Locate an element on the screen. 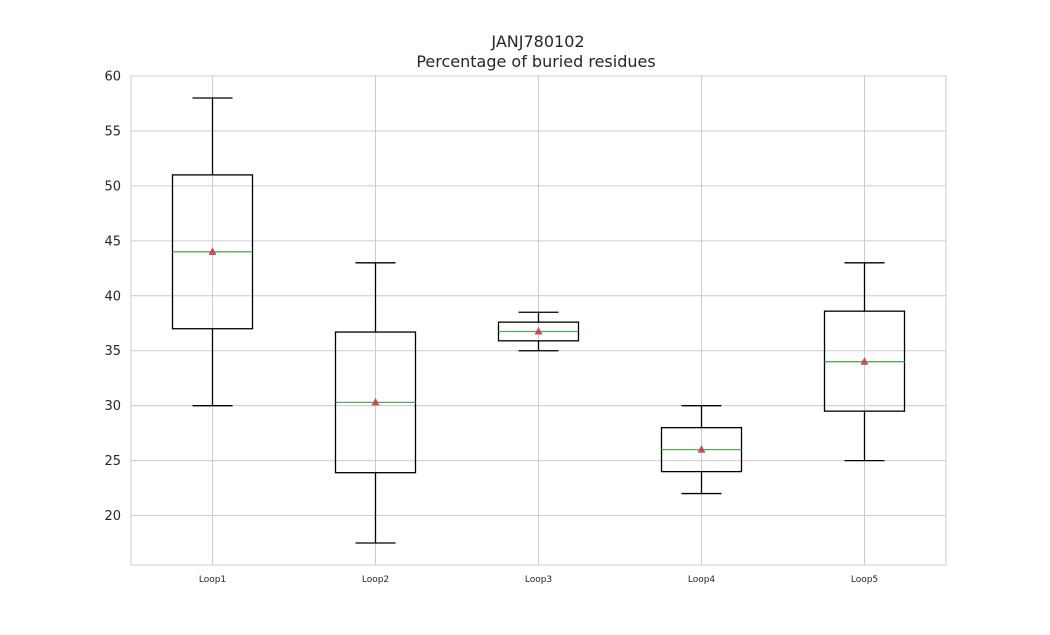  y-tick-label: 35 is located at coordinates (112, 351).